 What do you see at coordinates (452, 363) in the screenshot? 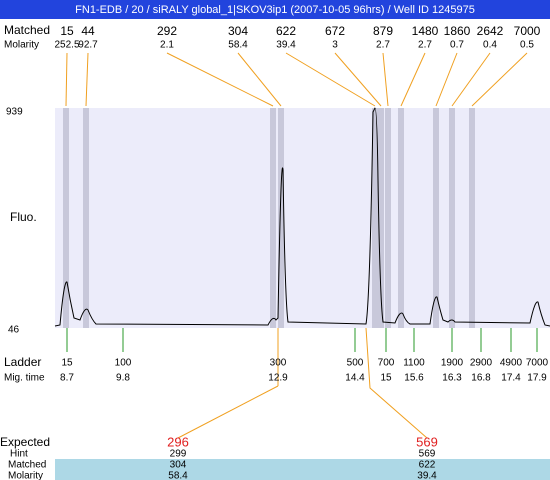
I see `ladder-size: 1900` at bounding box center [452, 363].